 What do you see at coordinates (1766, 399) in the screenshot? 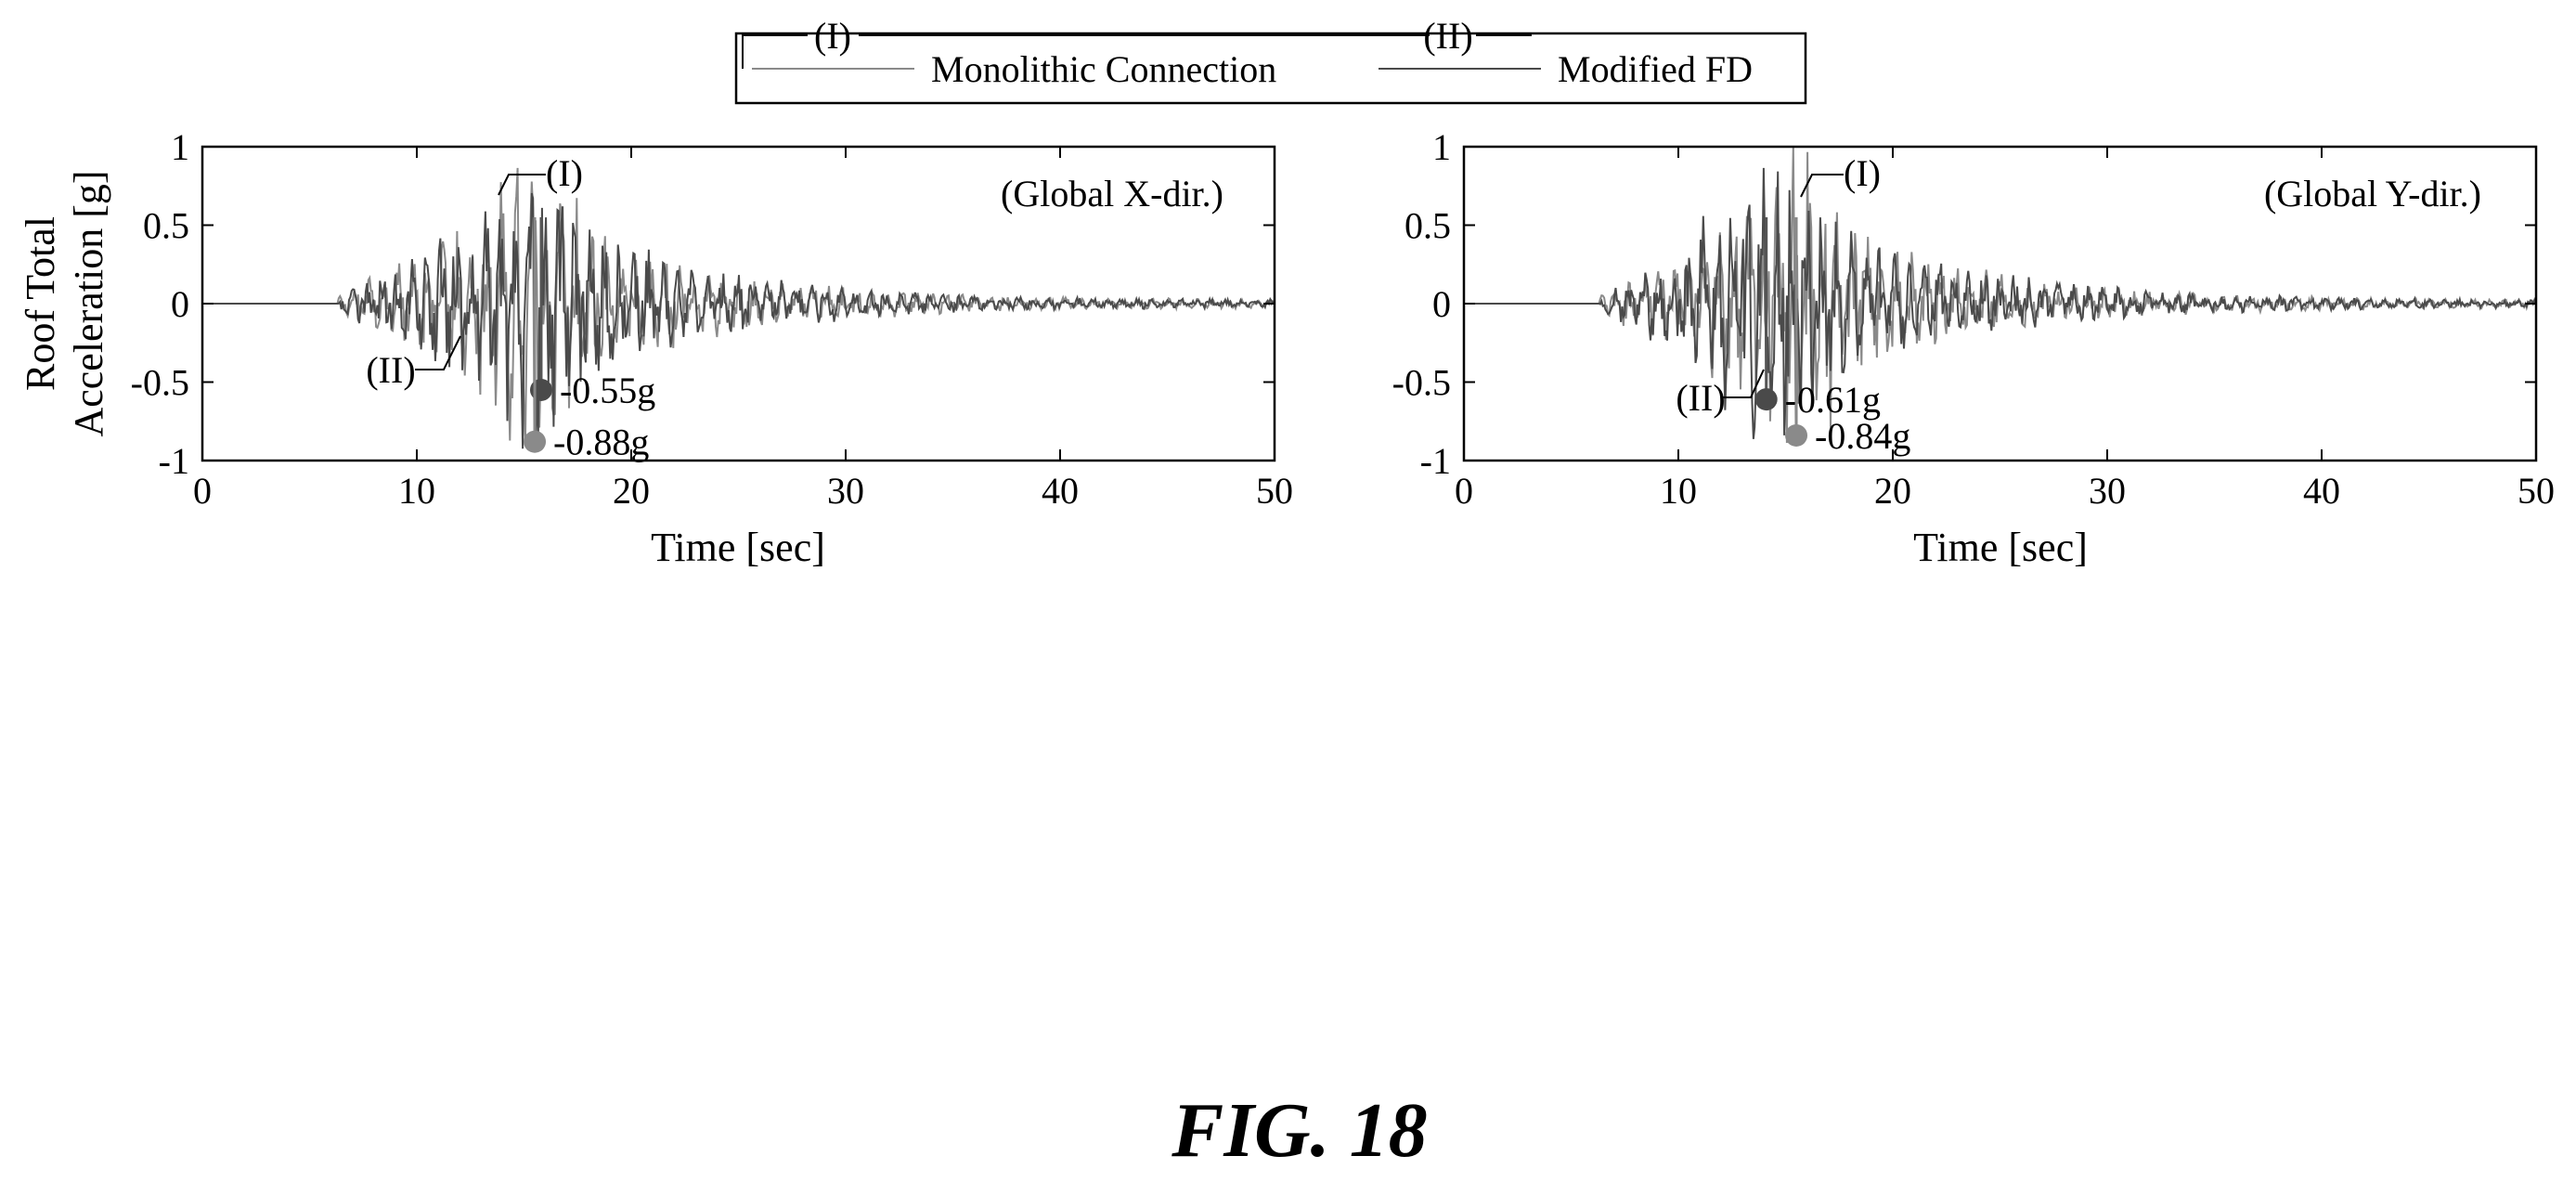
I see `peak-marker-ii` at bounding box center [1766, 399].